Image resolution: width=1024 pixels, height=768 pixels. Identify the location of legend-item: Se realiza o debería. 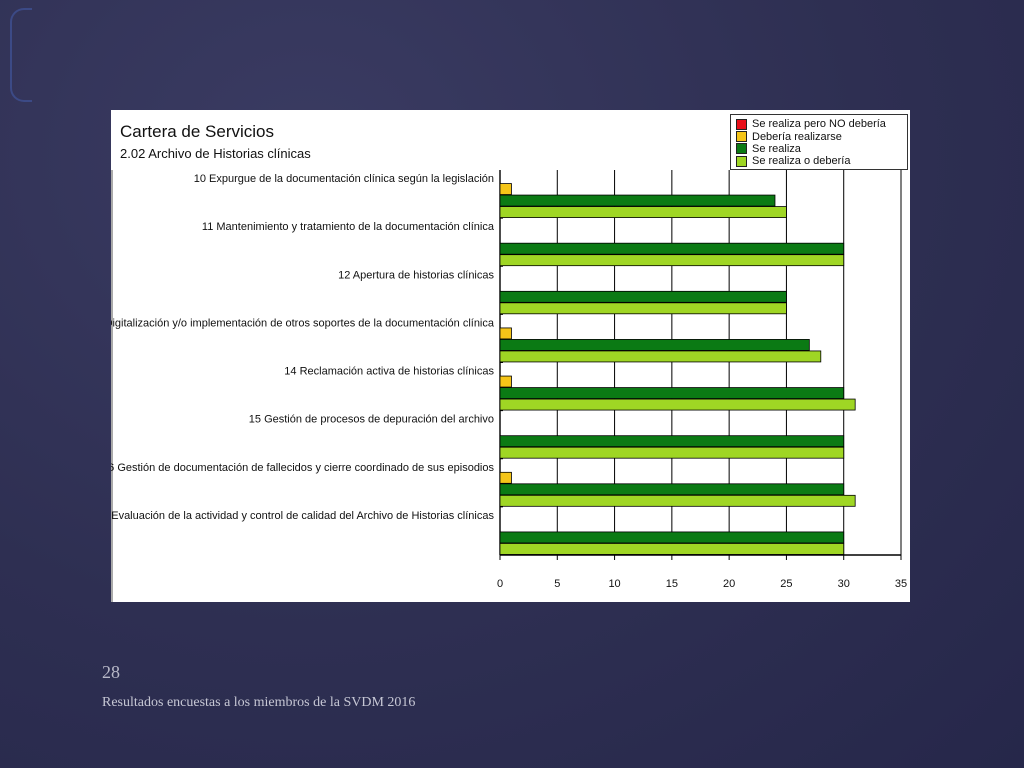
(819, 161).